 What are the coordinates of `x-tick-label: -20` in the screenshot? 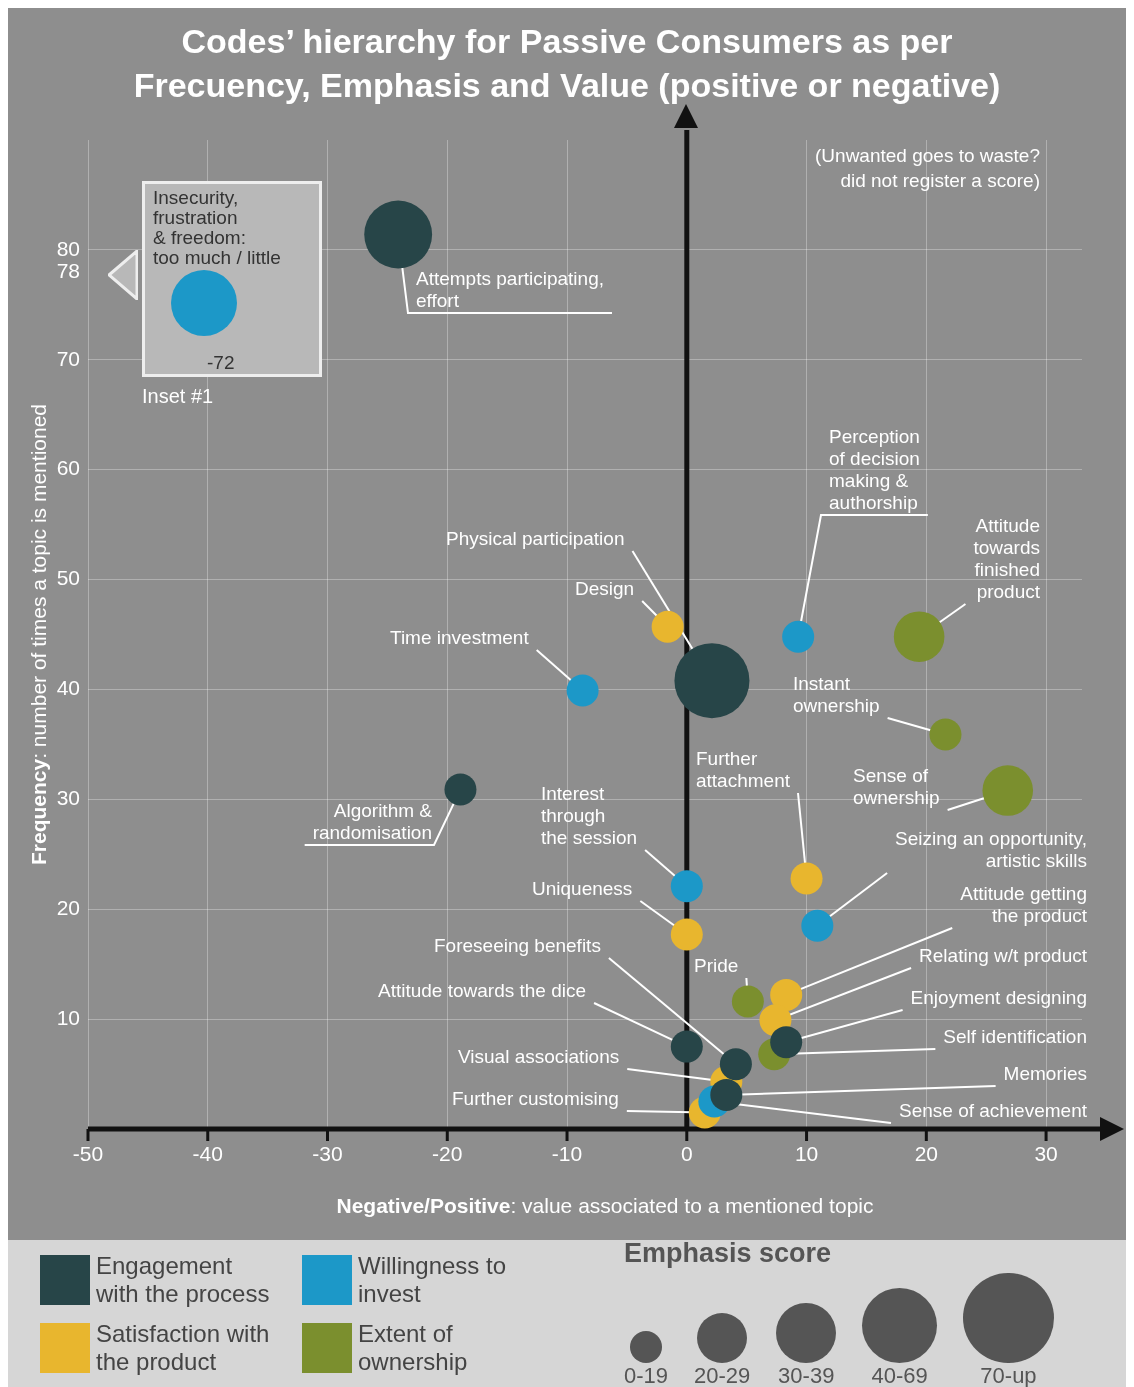 It's located at (447, 1154).